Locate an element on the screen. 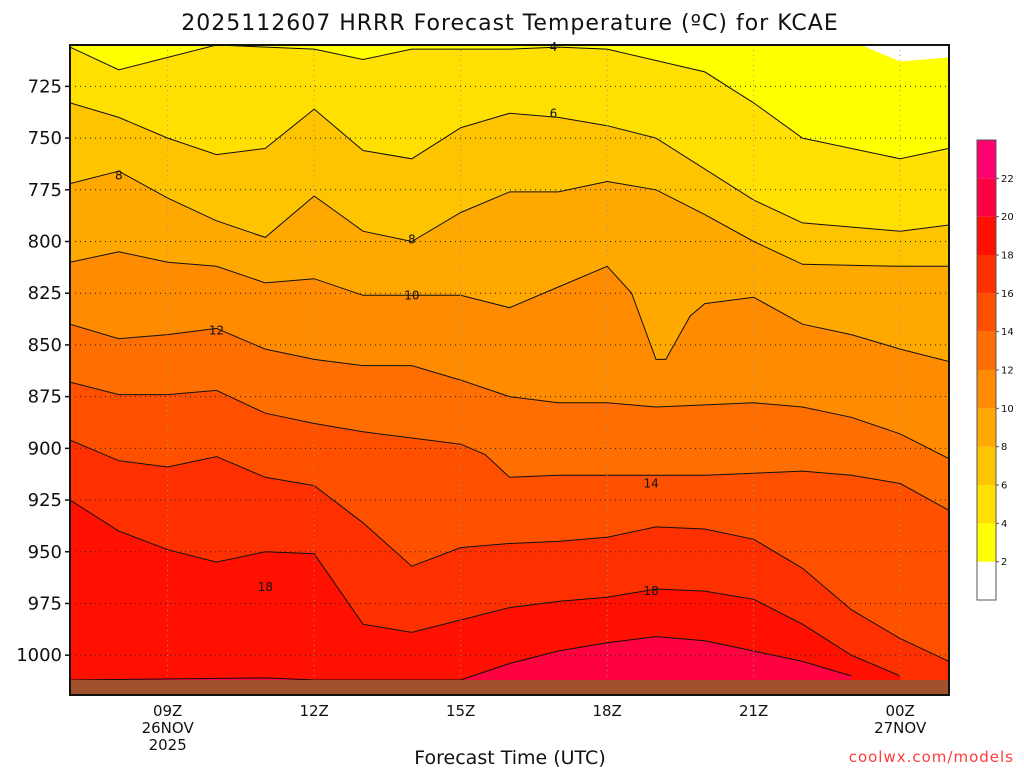  y-tick-label: 875 is located at coordinates (45, 397).